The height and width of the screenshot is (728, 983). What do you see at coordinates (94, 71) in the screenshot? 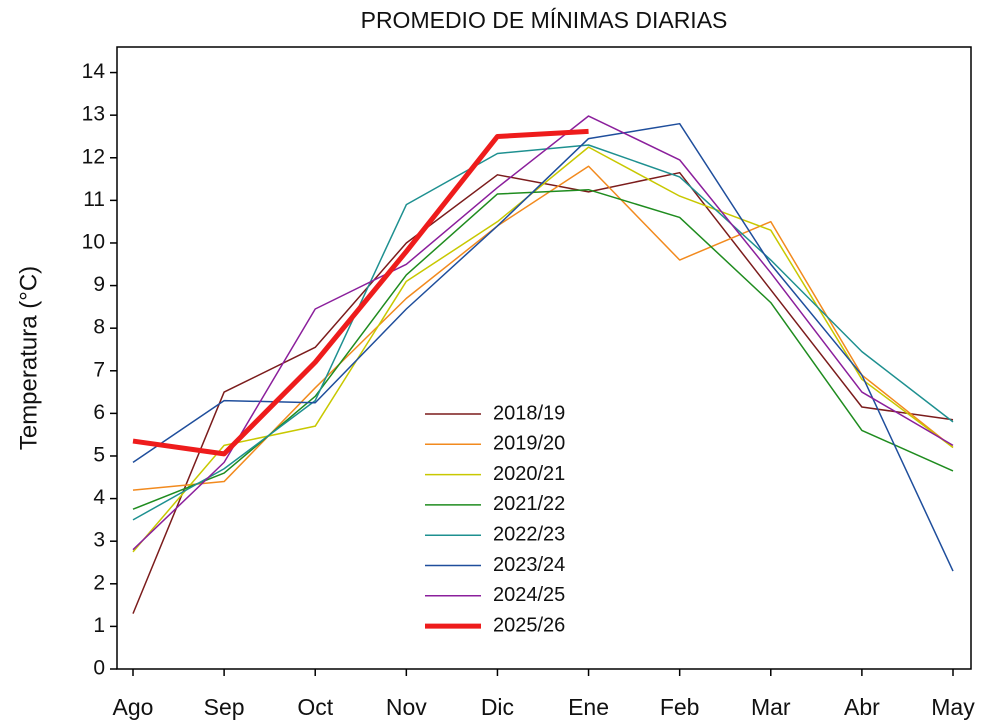
I see `y-tick-label: 14` at bounding box center [94, 71].